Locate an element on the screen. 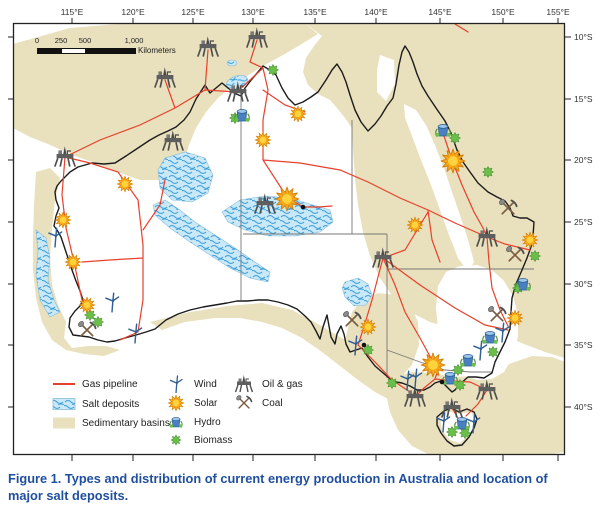  legend-label: Biomass is located at coordinates (213, 440).